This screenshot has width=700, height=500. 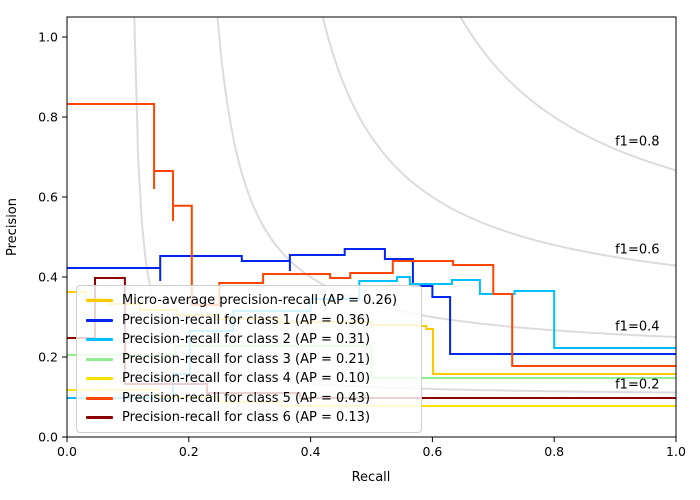 I want to click on legend-label: Precision-recall for class 2 (AP = 0.31), so click(x=246, y=339).